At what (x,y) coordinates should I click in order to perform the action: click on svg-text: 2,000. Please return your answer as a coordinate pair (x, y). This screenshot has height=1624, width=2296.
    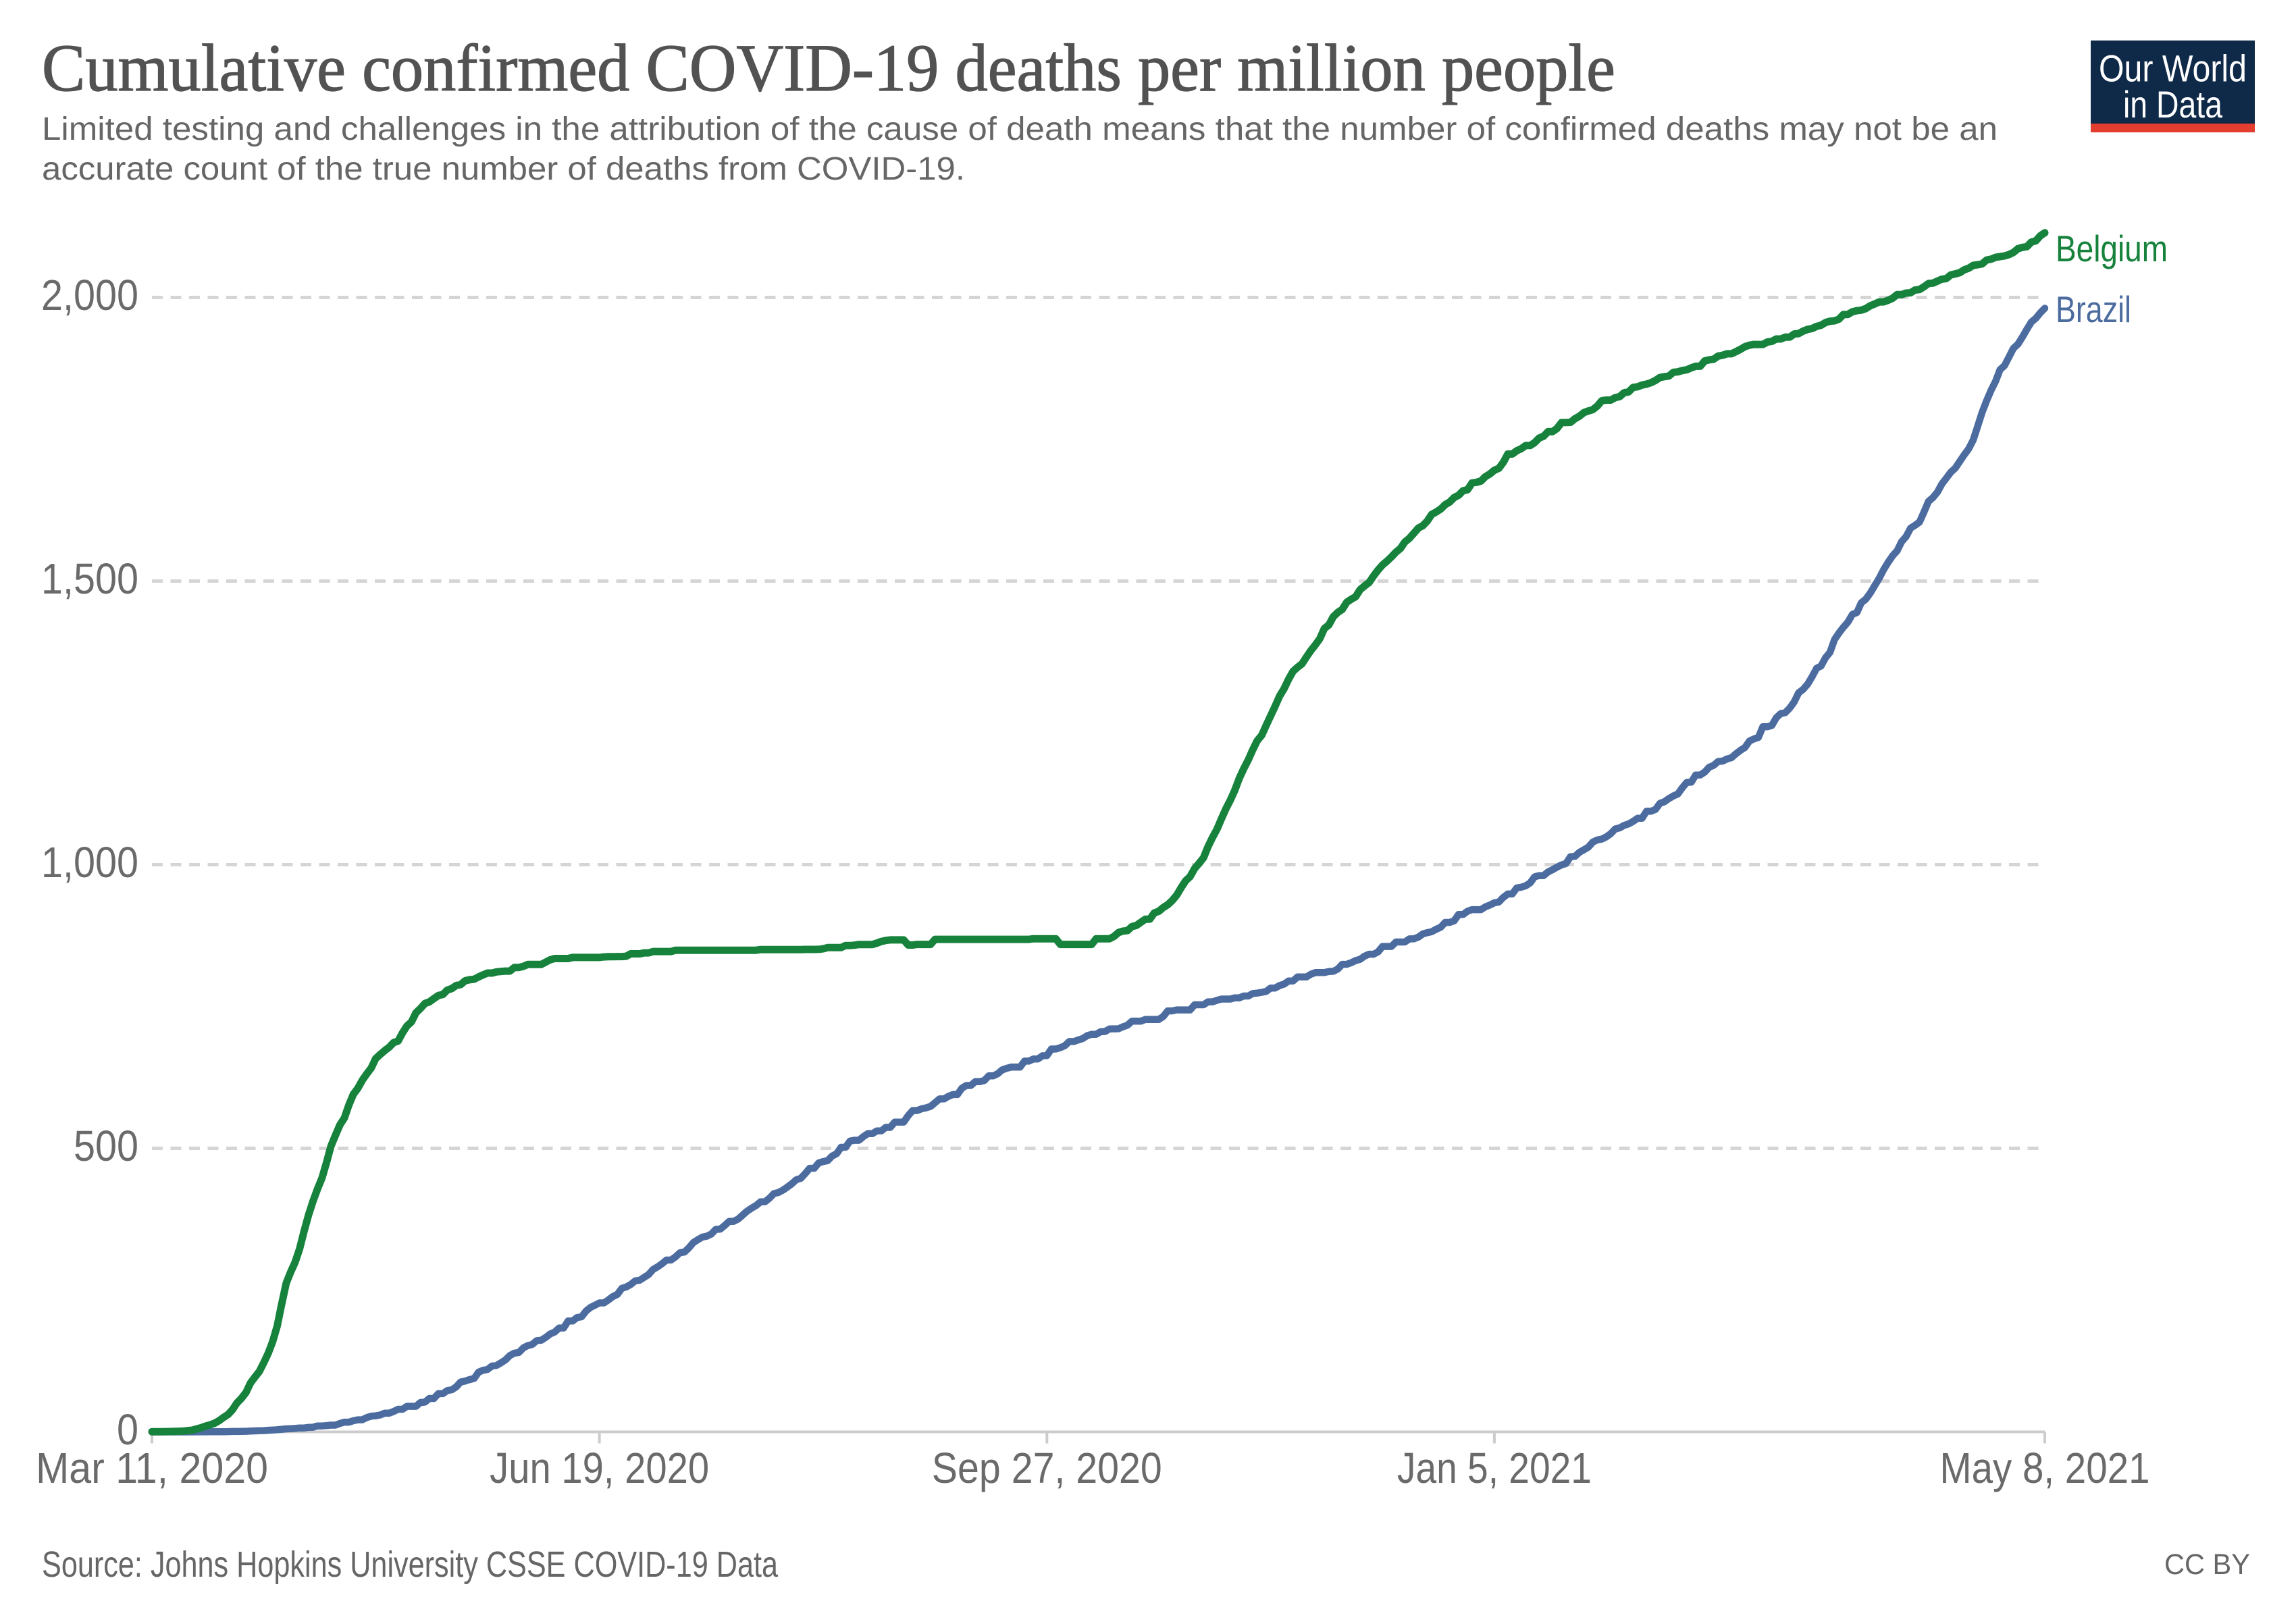
    Looking at the image, I should click on (90, 295).